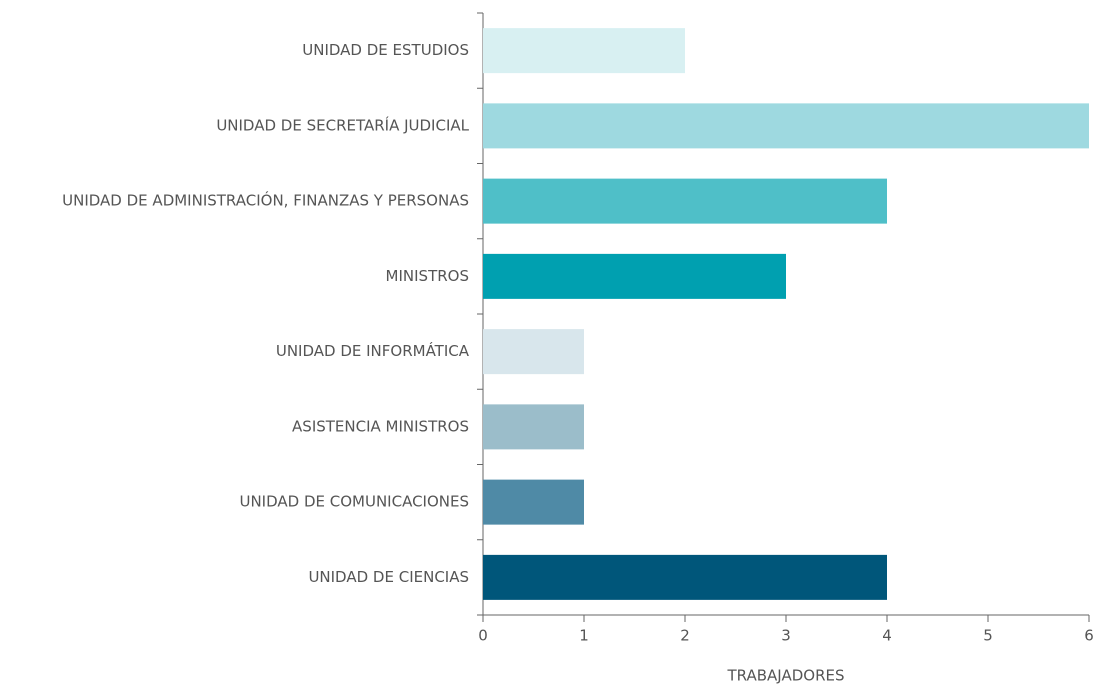 This screenshot has height=688, width=1094. What do you see at coordinates (786, 636) in the screenshot?
I see `x-tick-label: 3` at bounding box center [786, 636].